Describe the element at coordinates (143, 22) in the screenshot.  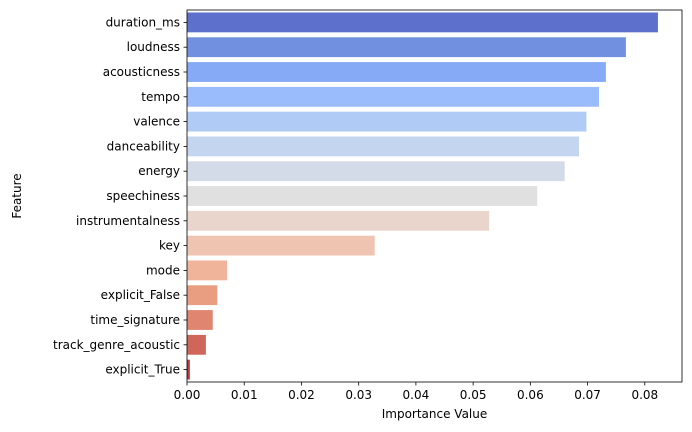
I see `y-tick-label: duration_ms` at that location.